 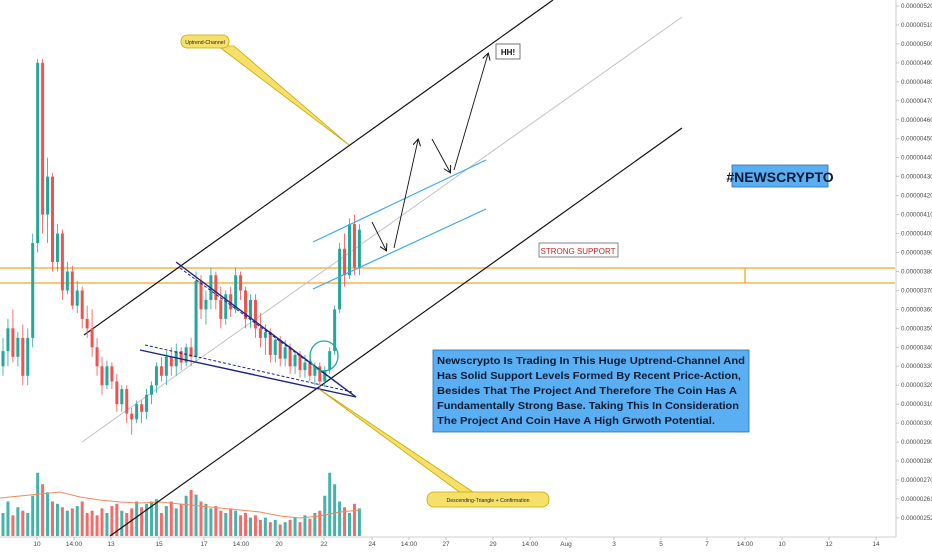 I want to click on price-axis-background, so click(x=914, y=275).